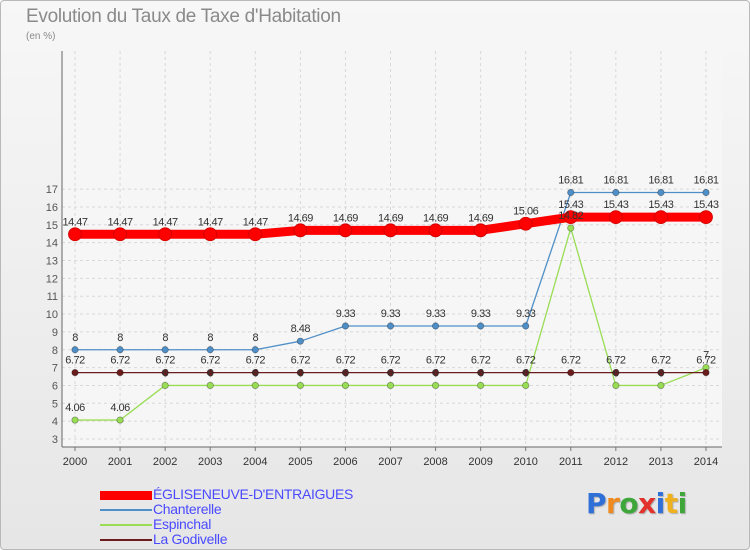 The height and width of the screenshot is (550, 750). What do you see at coordinates (52, 244) in the screenshot?
I see `y-tick-label: 14` at bounding box center [52, 244].